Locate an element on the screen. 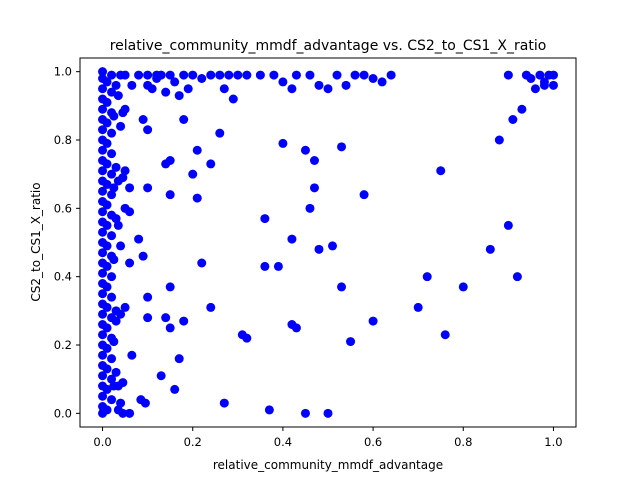 The width and height of the screenshot is (640, 480). y-tick-label: 1.0 is located at coordinates (63, 72).